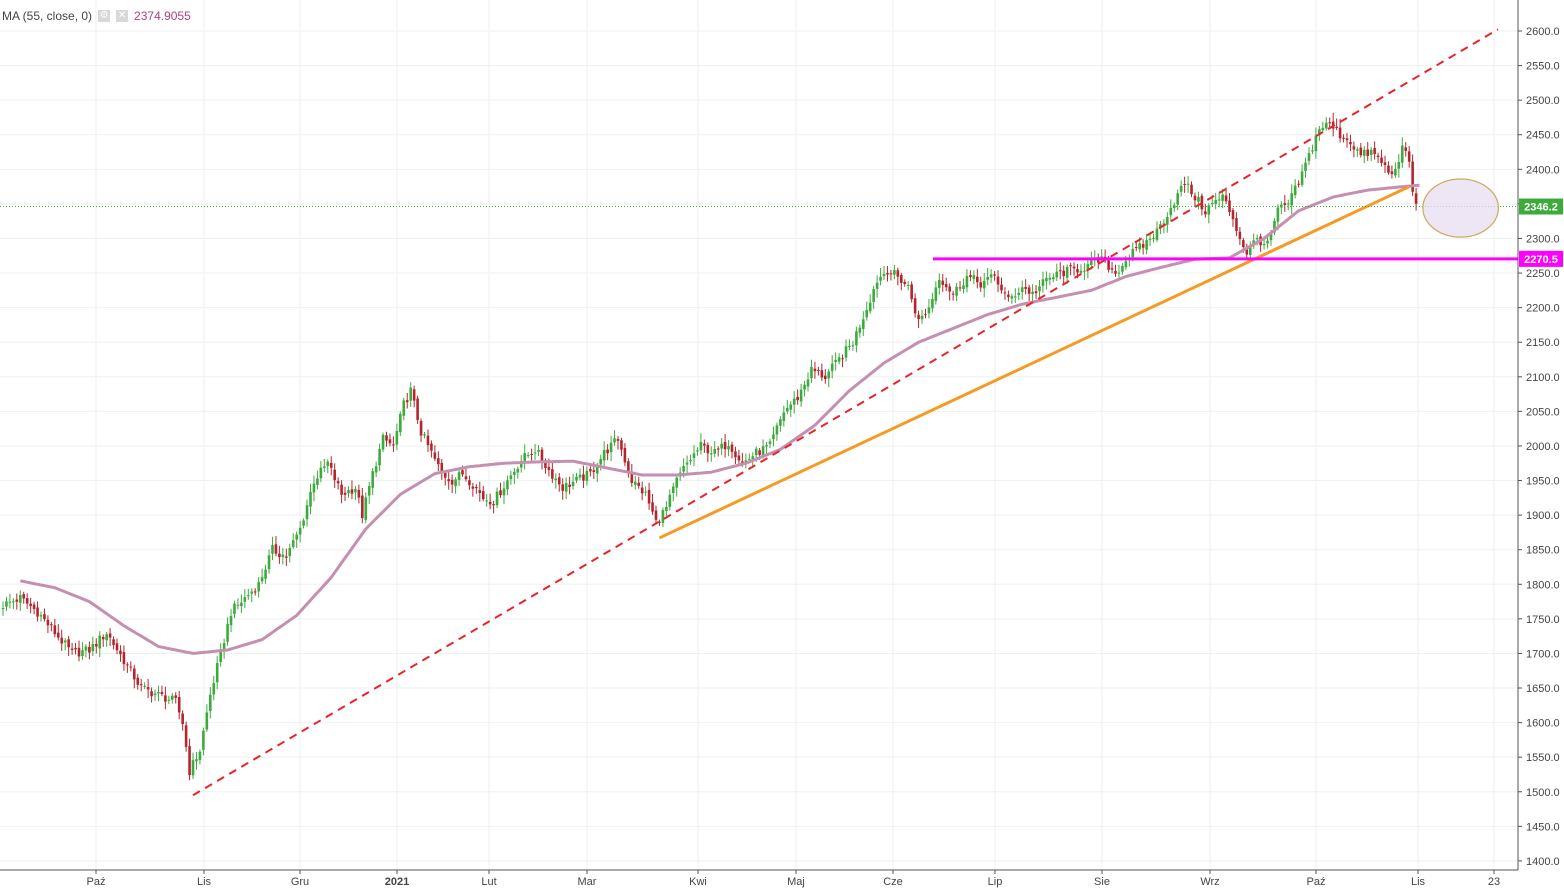 The width and height of the screenshot is (1564, 888). What do you see at coordinates (995, 882) in the screenshot?
I see `x-tick-label: Lip` at bounding box center [995, 882].